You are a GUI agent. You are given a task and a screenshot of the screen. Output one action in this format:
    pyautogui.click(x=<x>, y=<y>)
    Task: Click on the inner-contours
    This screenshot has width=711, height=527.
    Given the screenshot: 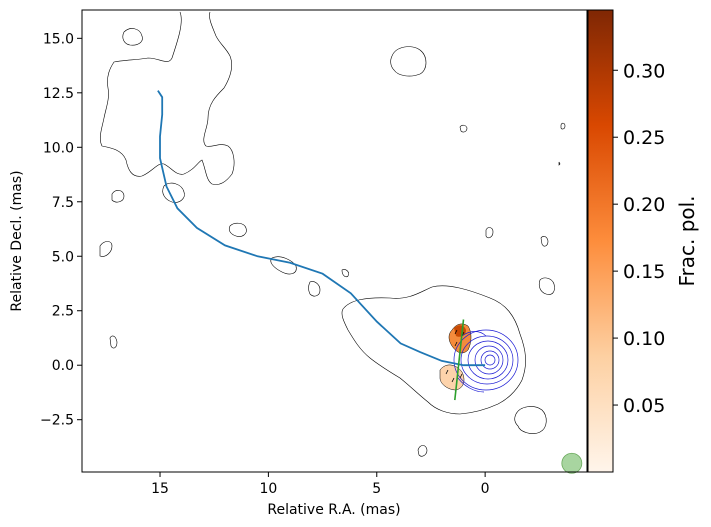 What is the action you would take?
    pyautogui.click(x=486, y=361)
    